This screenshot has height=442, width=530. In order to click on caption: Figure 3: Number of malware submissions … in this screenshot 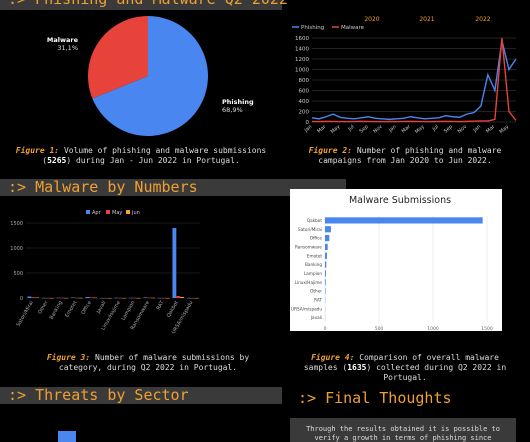, I will do `click(148, 363)`.